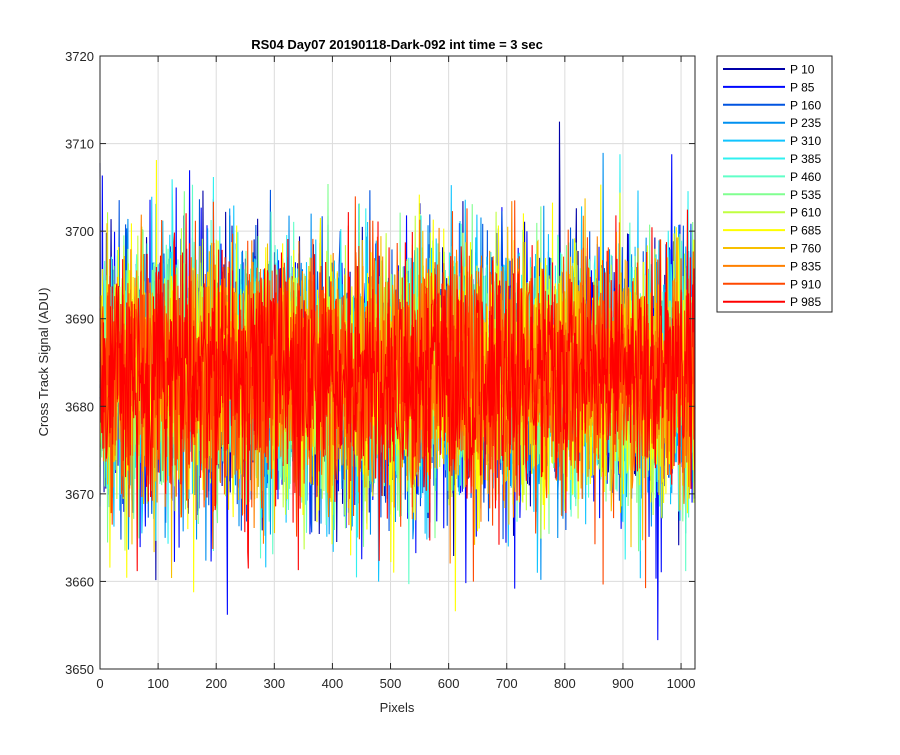 The height and width of the screenshot is (755, 900). I want to click on legend-label: P 760, so click(805, 249).